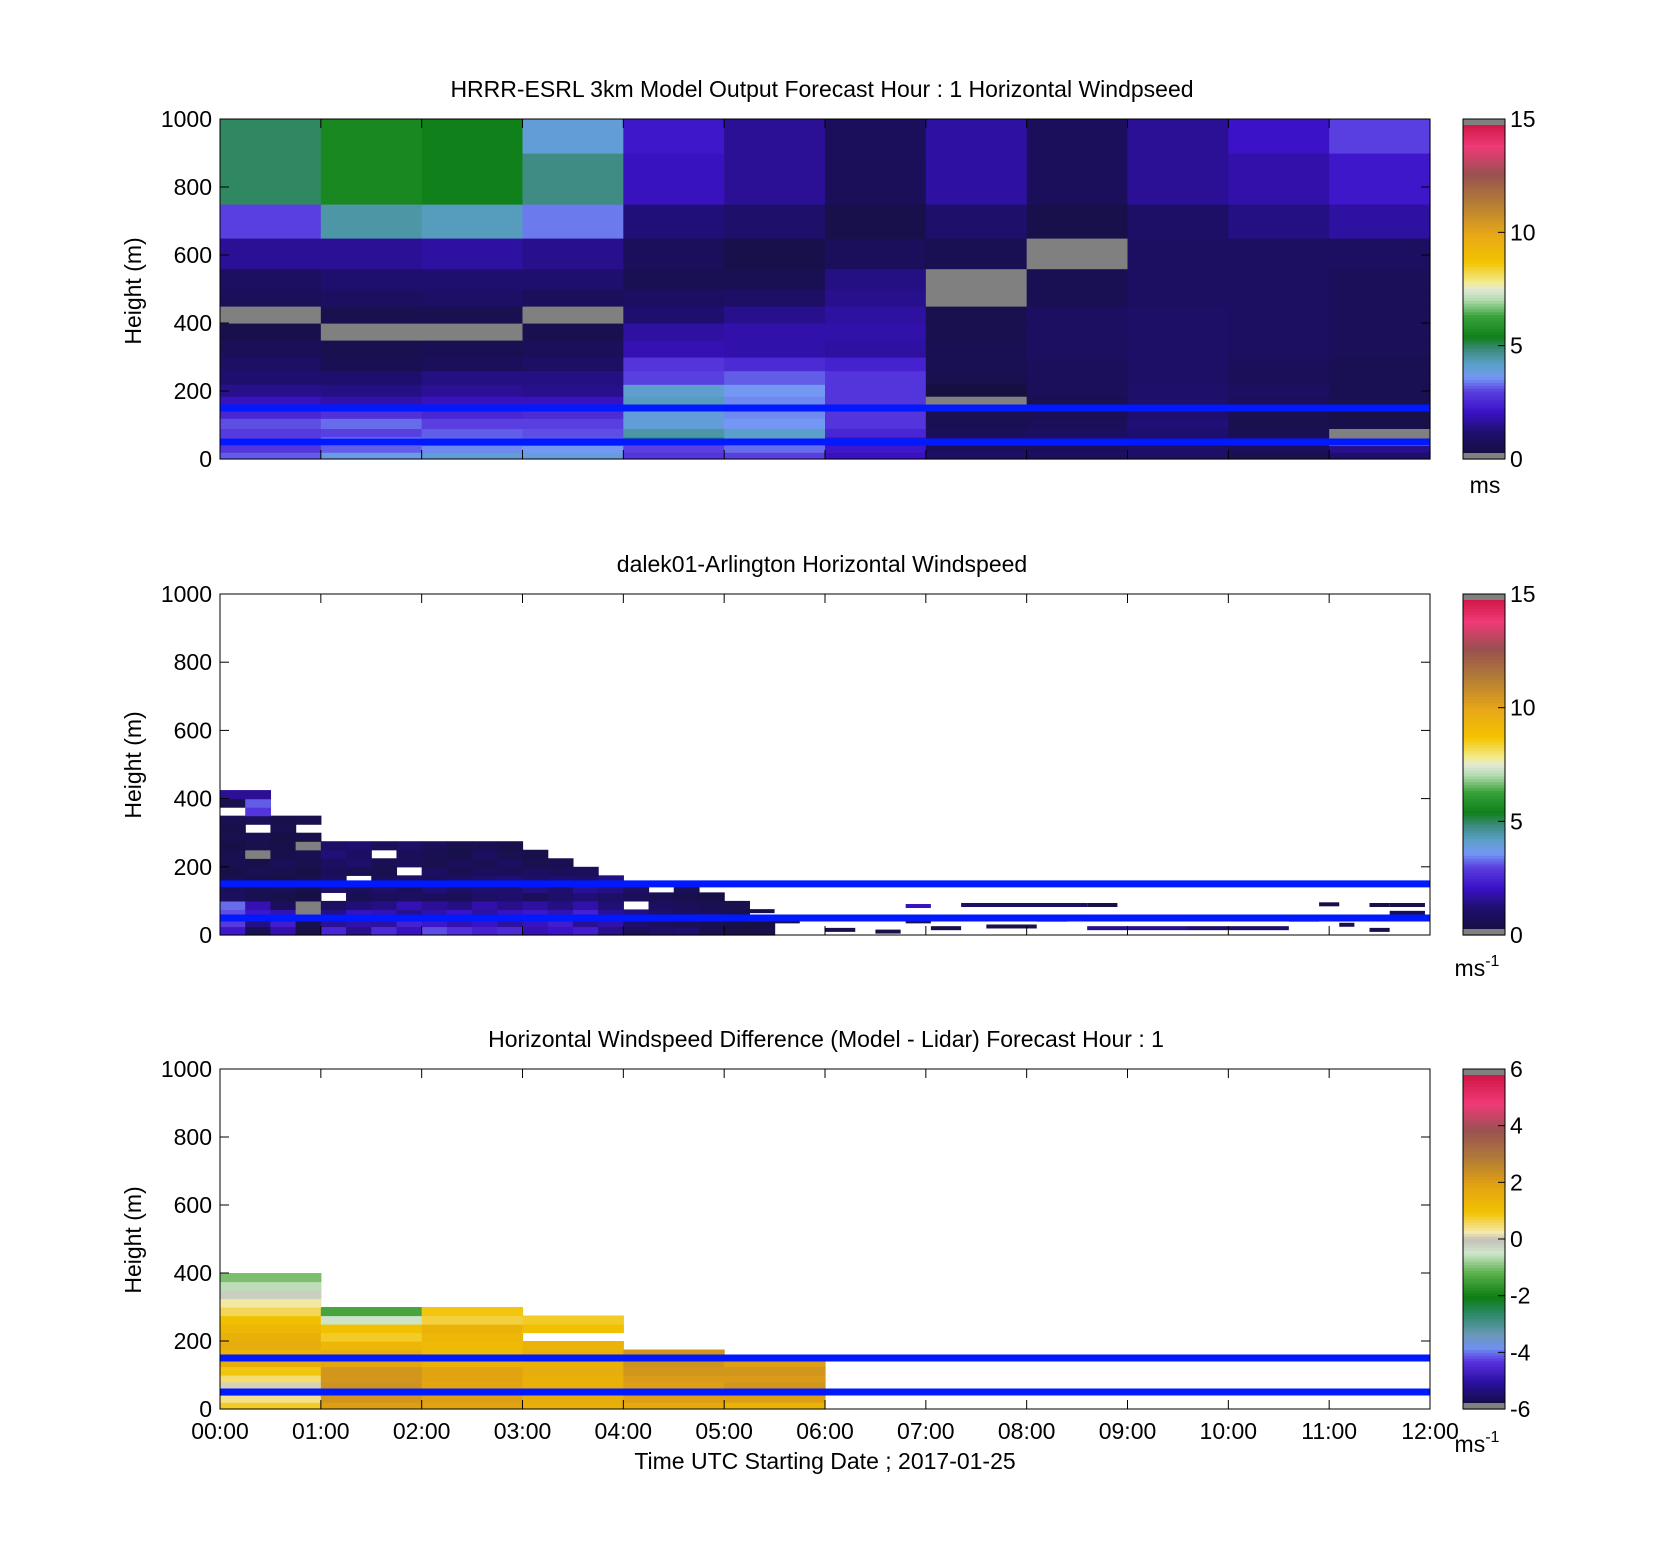 The width and height of the screenshot is (1680, 1561). Describe the element at coordinates (825, 901) in the screenshot. I see `reference-lines` at that location.